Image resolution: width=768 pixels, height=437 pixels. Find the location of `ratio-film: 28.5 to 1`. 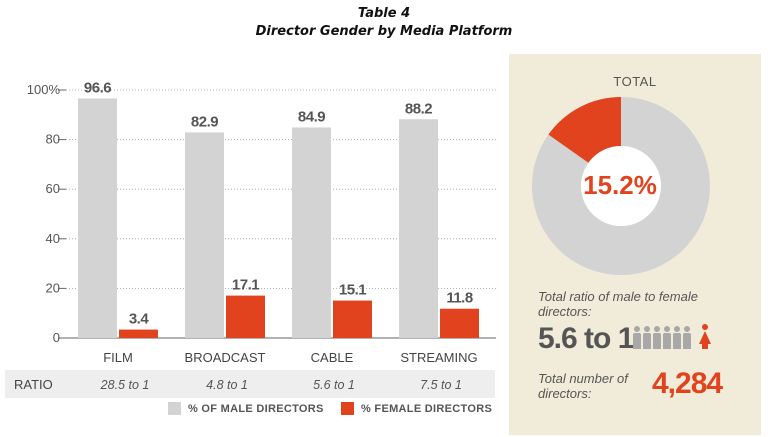

ratio-film: 28.5 to 1 is located at coordinates (125, 385).